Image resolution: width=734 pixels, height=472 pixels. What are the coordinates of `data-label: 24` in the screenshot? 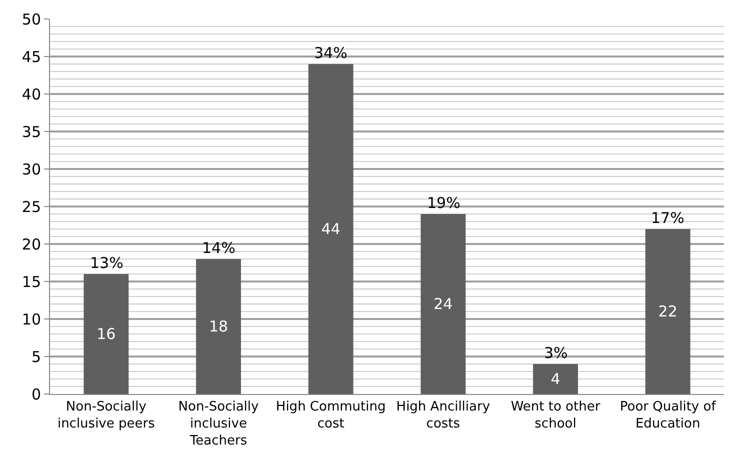 It's located at (443, 304).